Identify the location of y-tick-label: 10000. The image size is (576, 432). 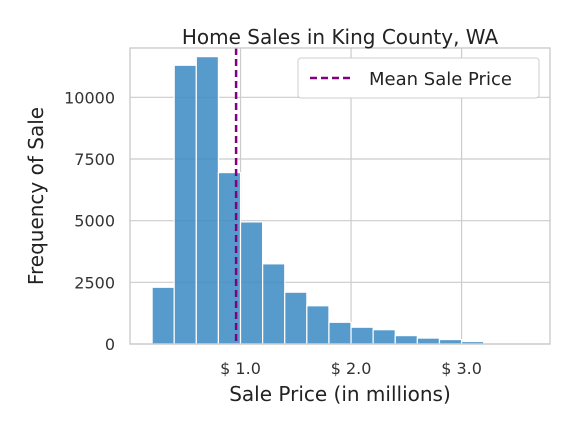
(89, 97).